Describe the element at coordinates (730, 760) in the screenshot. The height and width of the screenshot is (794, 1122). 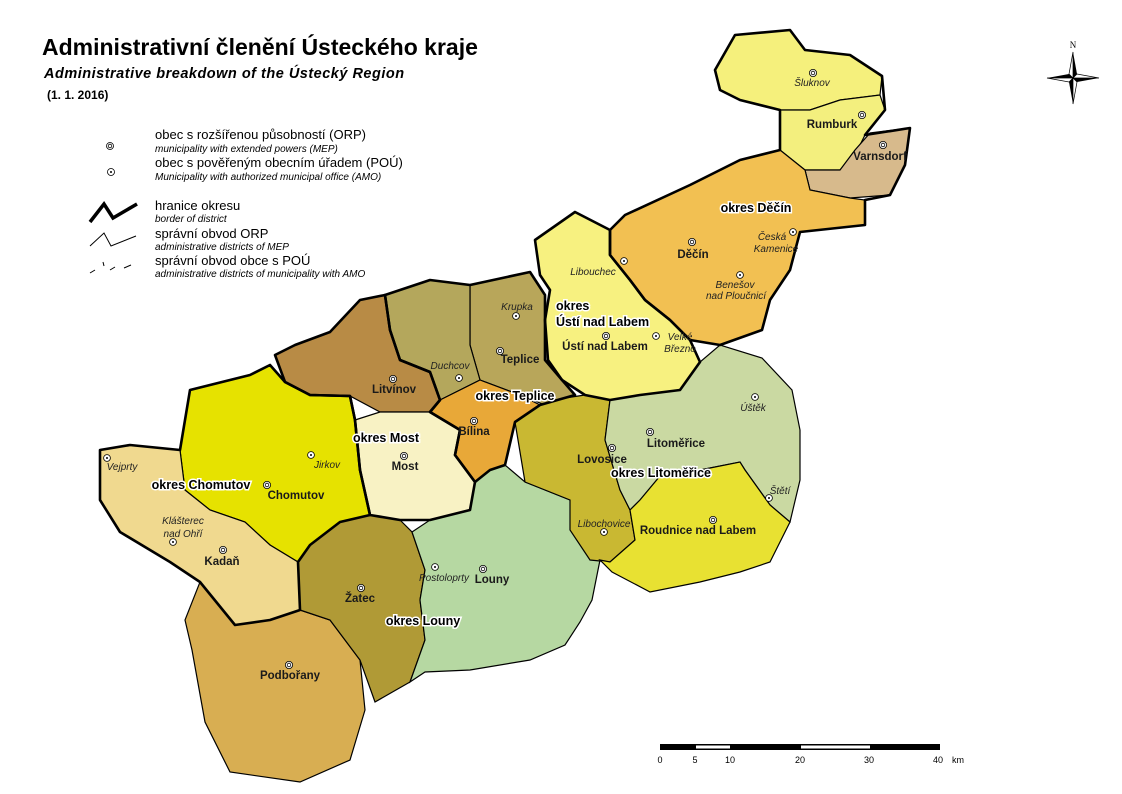
I see `scale-tick-10: 10` at that location.